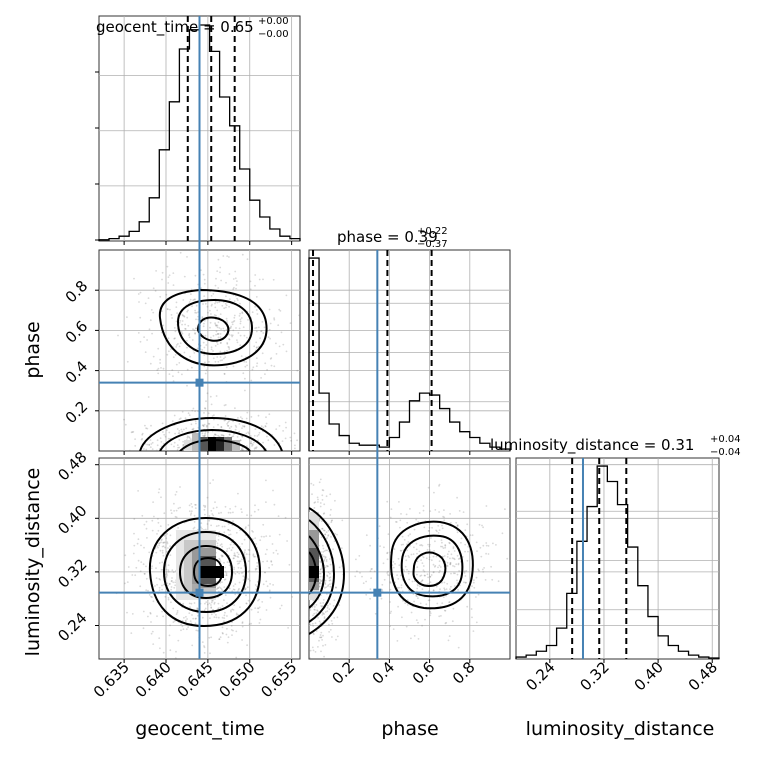 Image resolution: width=760 pixels, height=760 pixels. What do you see at coordinates (617, 558) in the screenshot?
I see `panel-hist-distance` at bounding box center [617, 558].